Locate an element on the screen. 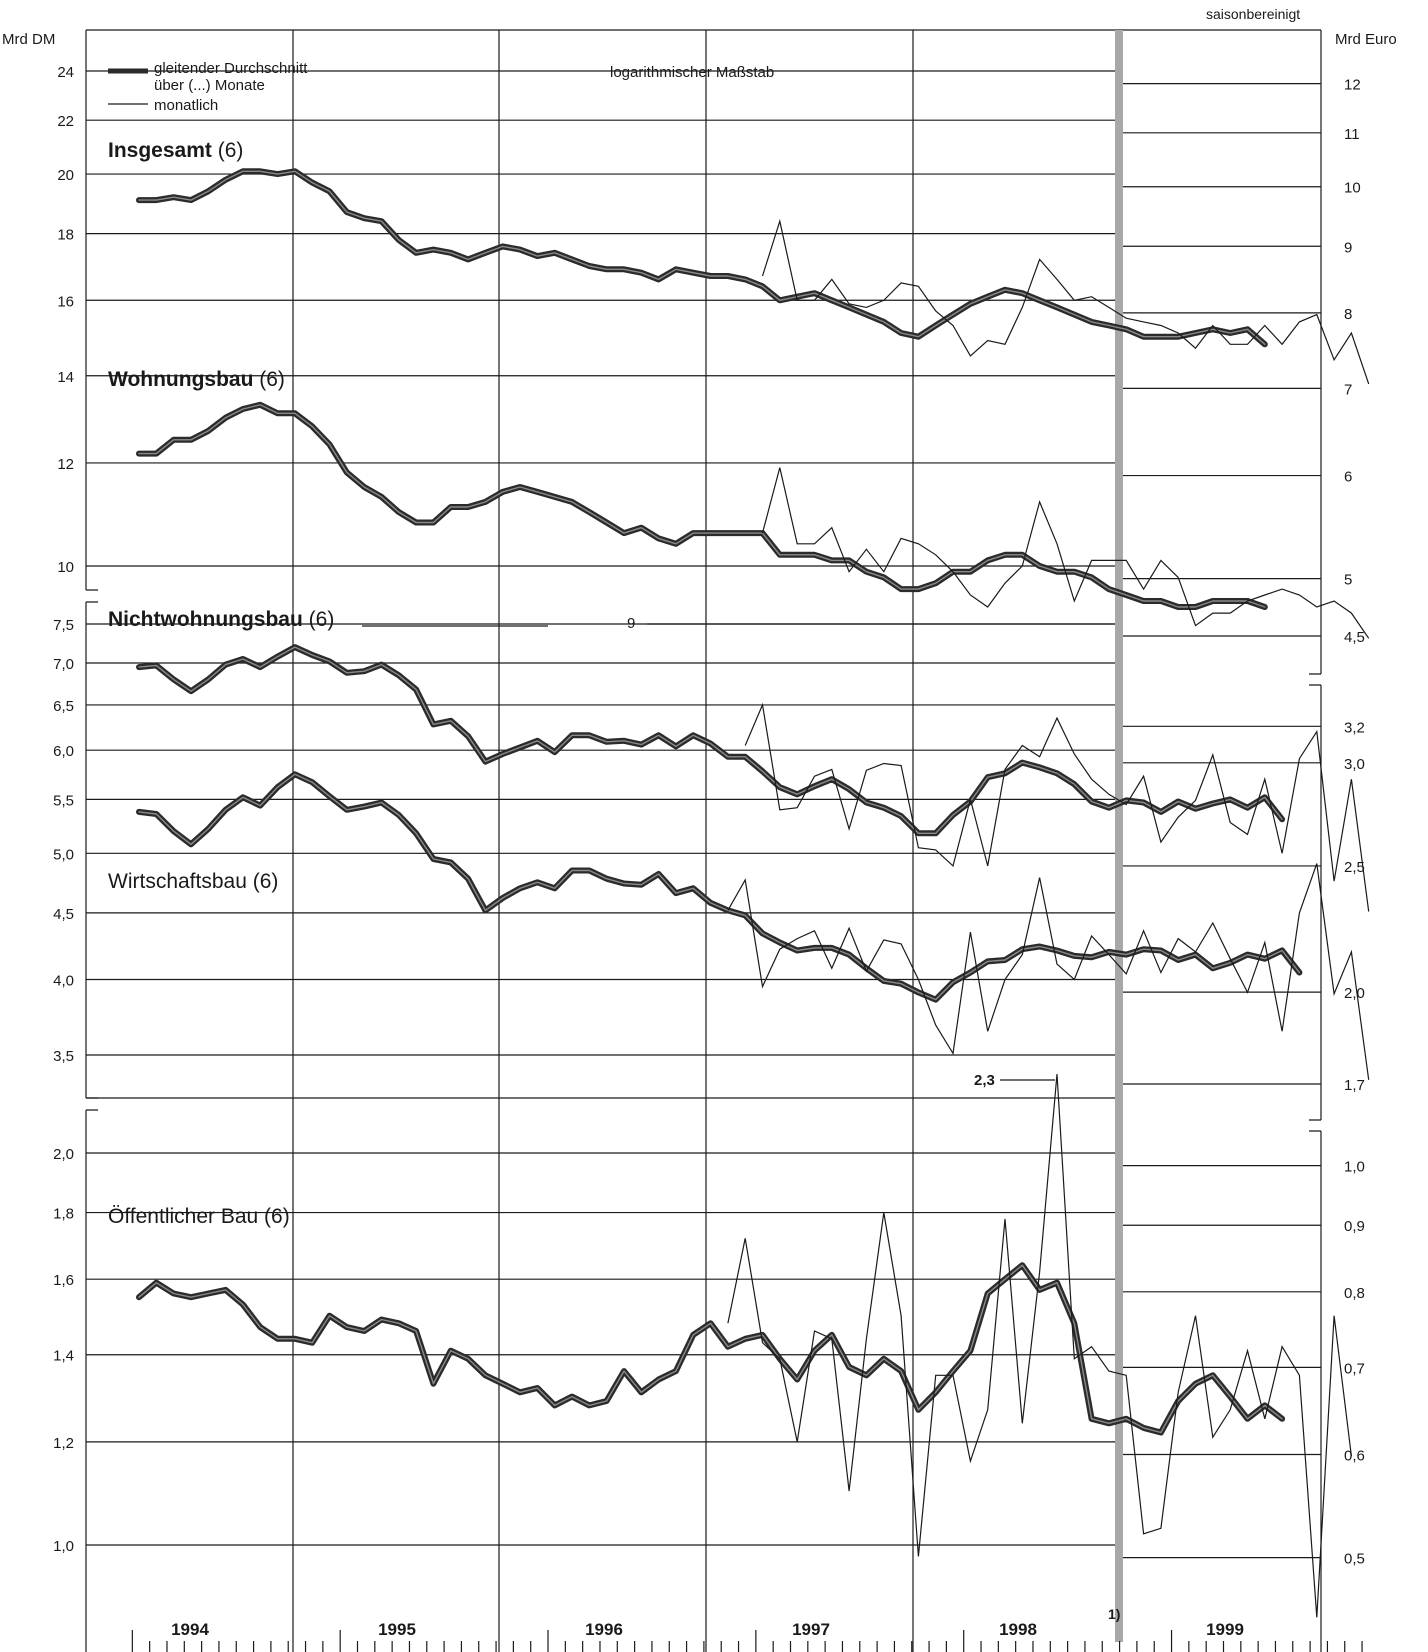 The height and width of the screenshot is (1652, 1428). top-left-tick: 22 is located at coordinates (65, 121).